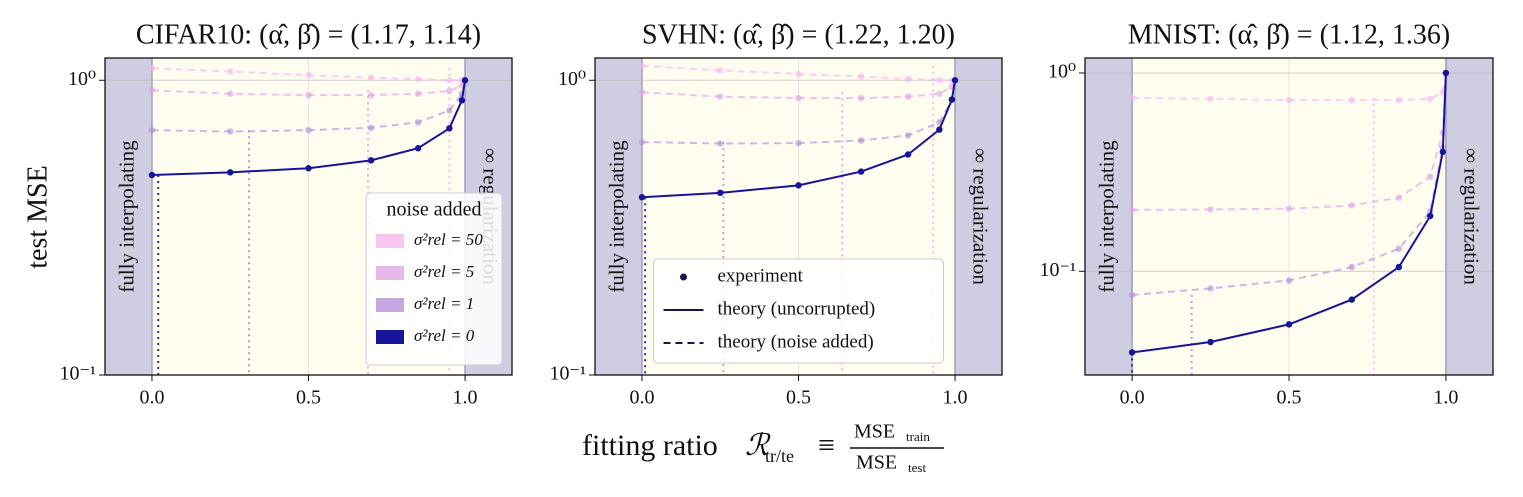 This screenshot has width=1523, height=497. I want to click on x-label-denominator: MSE, so click(876, 463).